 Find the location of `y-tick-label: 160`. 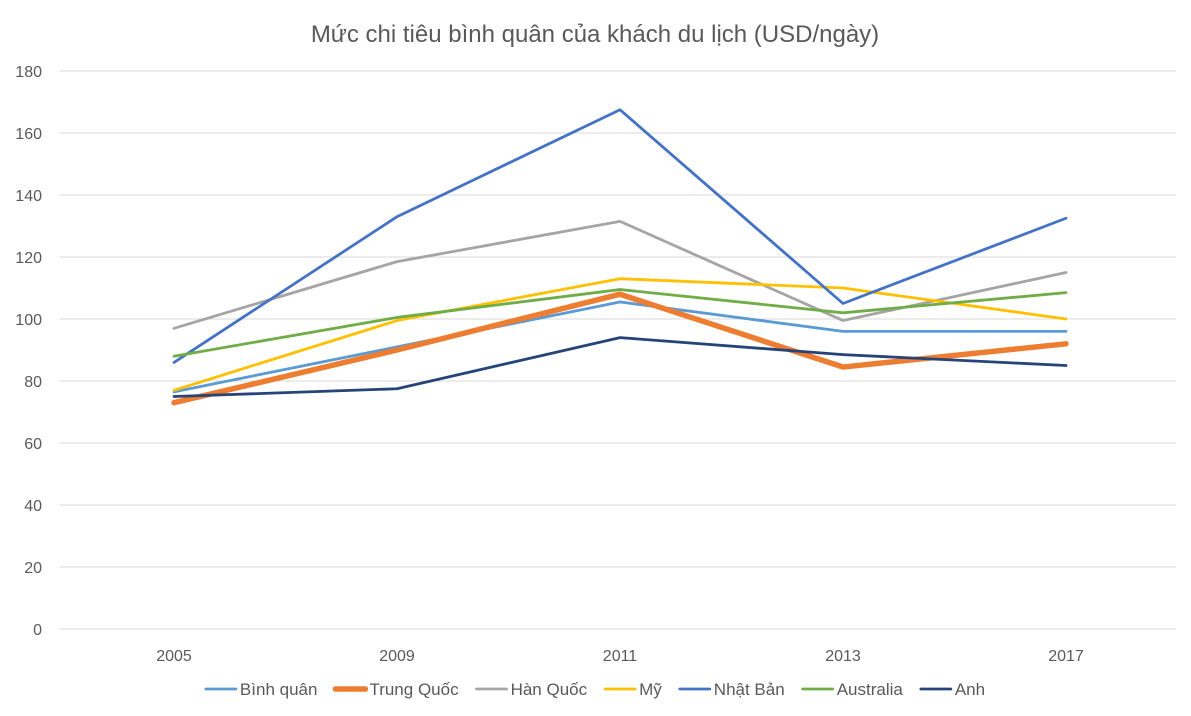

y-tick-label: 160 is located at coordinates (28, 134).